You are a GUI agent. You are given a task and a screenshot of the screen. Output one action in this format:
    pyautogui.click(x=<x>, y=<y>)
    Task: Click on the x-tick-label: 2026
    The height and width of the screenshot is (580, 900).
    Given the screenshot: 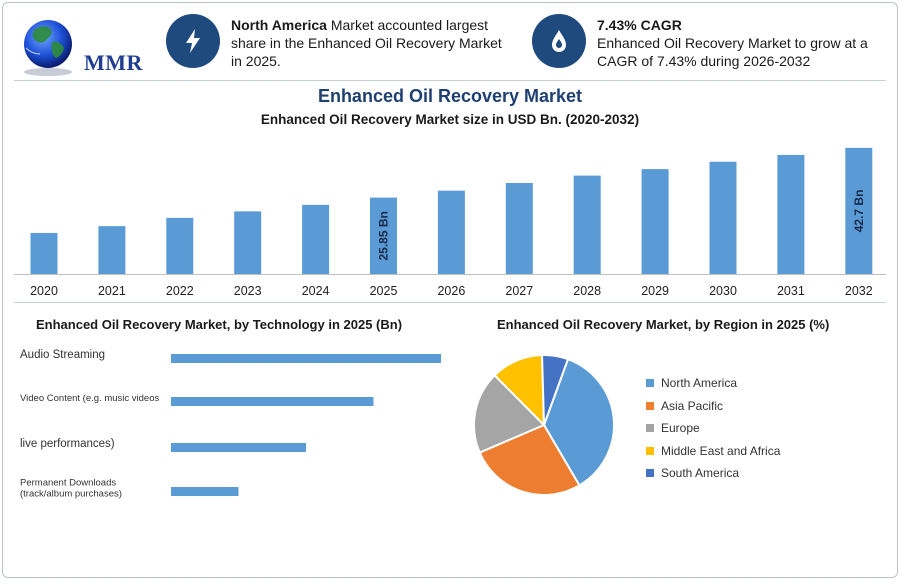 What is the action you would take?
    pyautogui.click(x=451, y=291)
    